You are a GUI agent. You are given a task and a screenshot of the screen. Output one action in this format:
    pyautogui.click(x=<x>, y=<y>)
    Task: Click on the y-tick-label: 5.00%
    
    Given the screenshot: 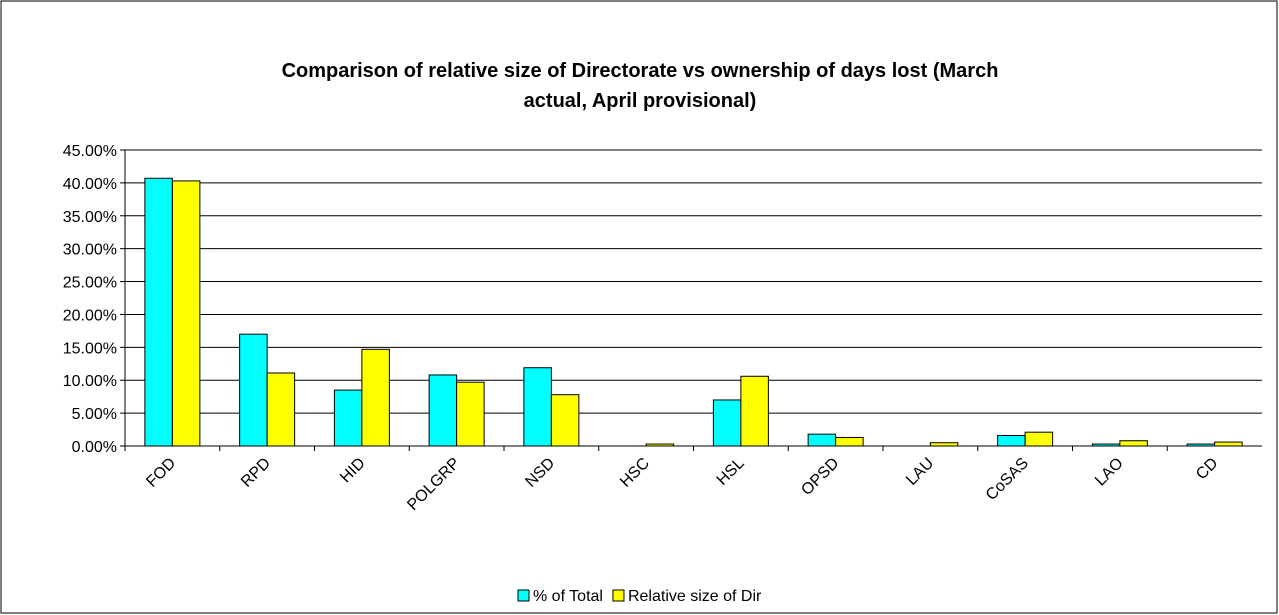 What is the action you would take?
    pyautogui.click(x=94, y=414)
    